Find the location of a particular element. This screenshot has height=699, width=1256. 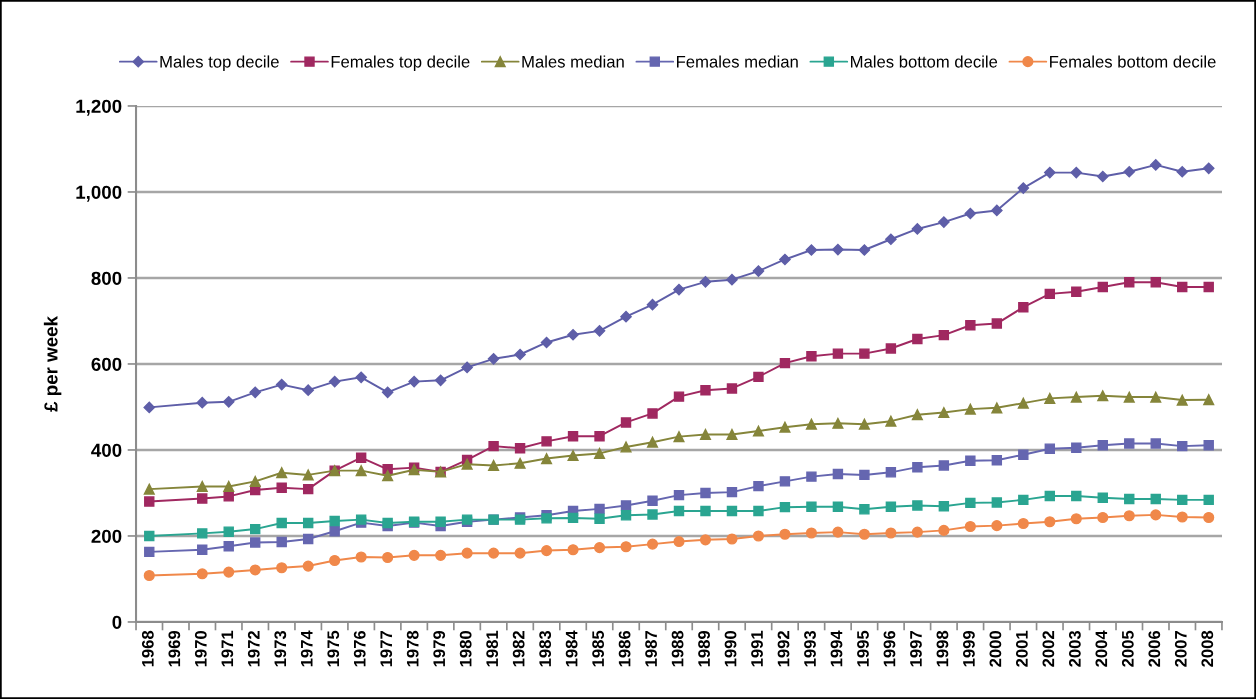

y-tick-label: 800 is located at coordinates (106, 278).